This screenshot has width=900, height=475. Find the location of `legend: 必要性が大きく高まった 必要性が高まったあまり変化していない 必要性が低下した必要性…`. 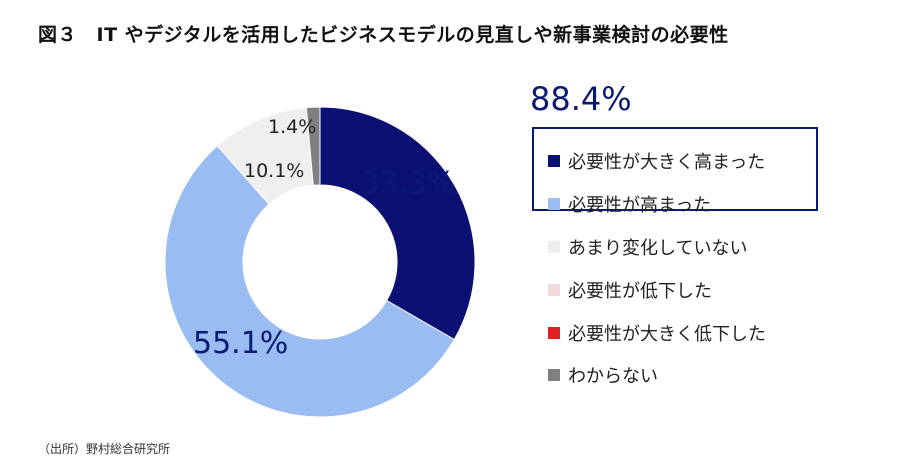

legend: 必要性が大きく高まった 必要性が高まったあまり変化していない 必要性が低下した必要性… is located at coordinates (657, 268).